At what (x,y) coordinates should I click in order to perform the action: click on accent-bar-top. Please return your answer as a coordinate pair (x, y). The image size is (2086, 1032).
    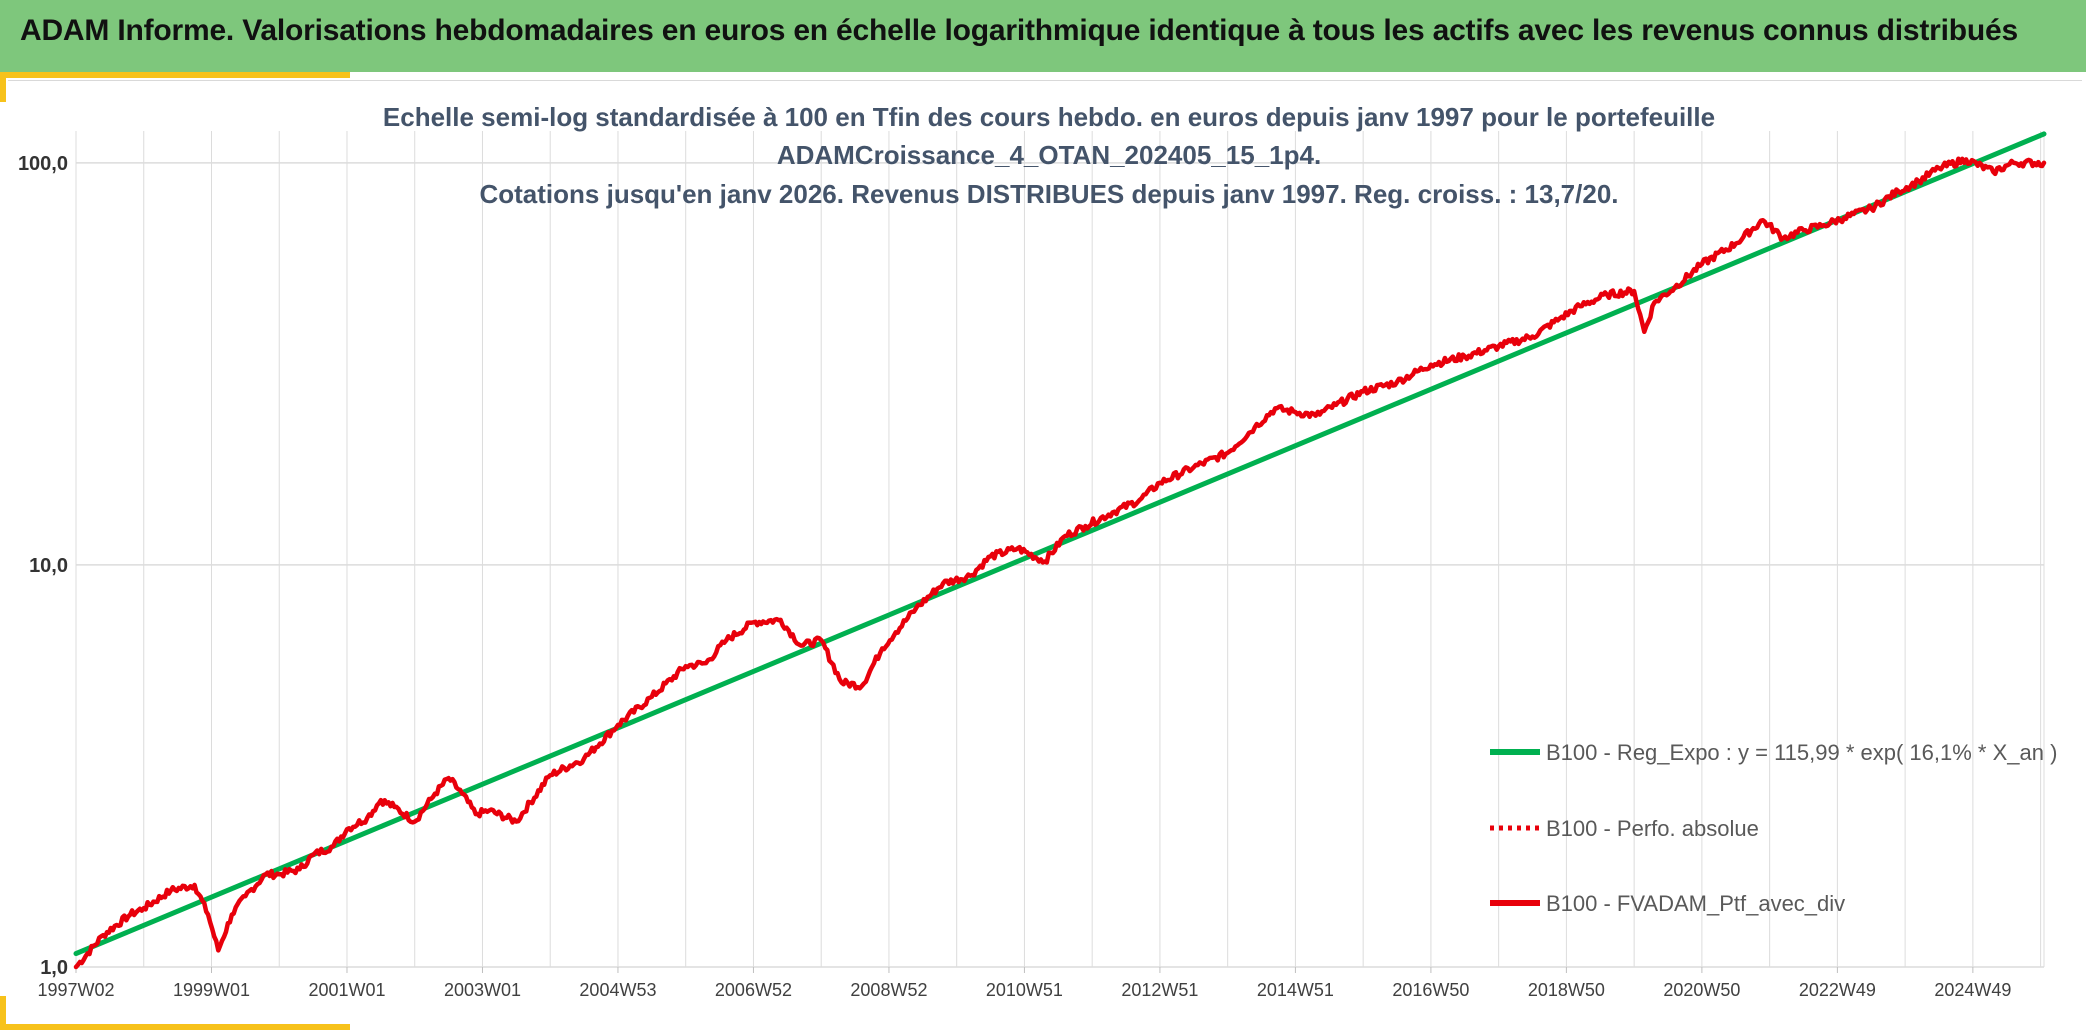
    Looking at the image, I should click on (175, 75).